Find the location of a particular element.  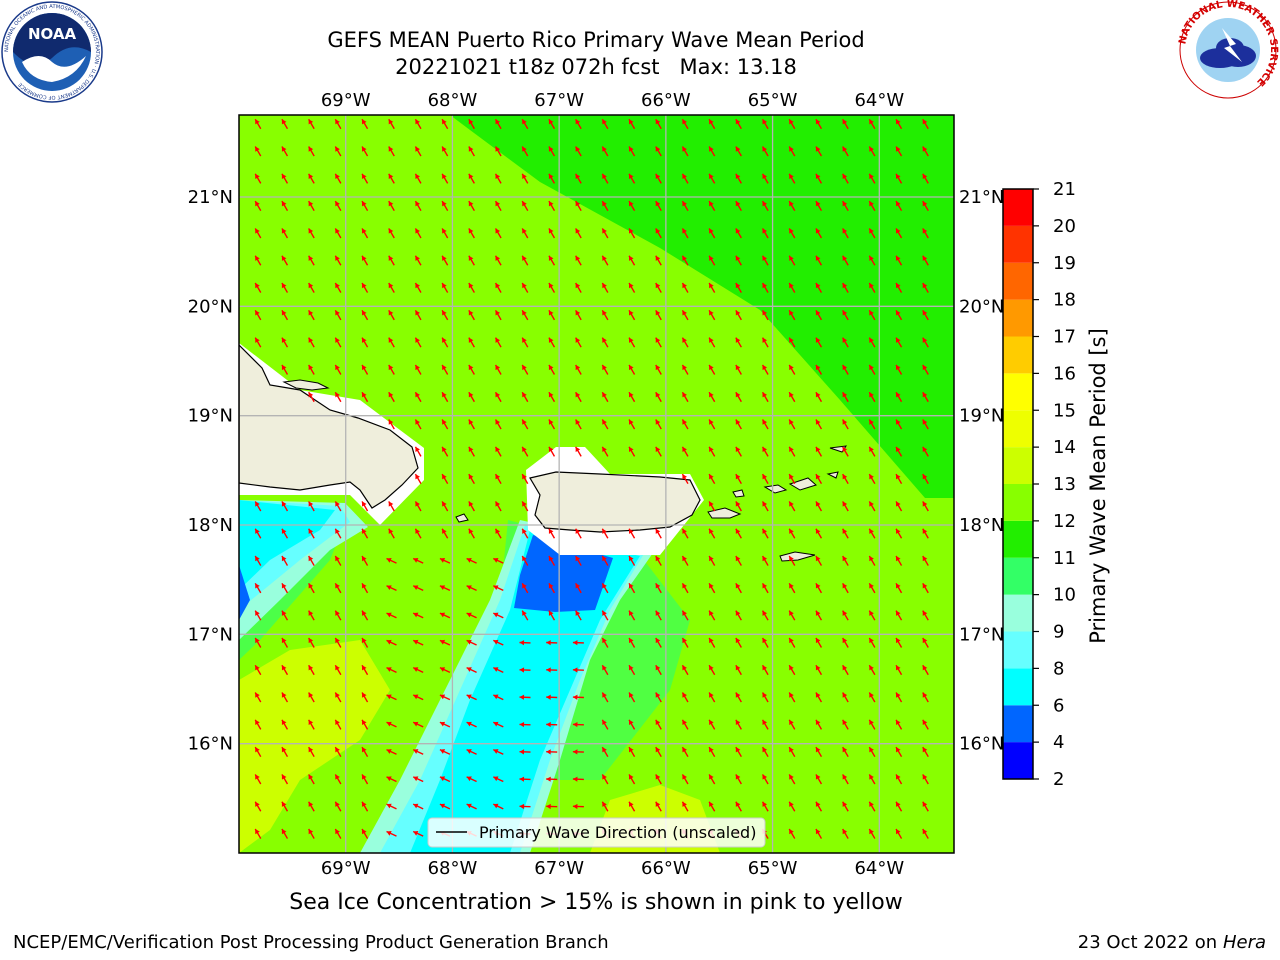

lon-label-bottom: 65°W is located at coordinates (773, 868).